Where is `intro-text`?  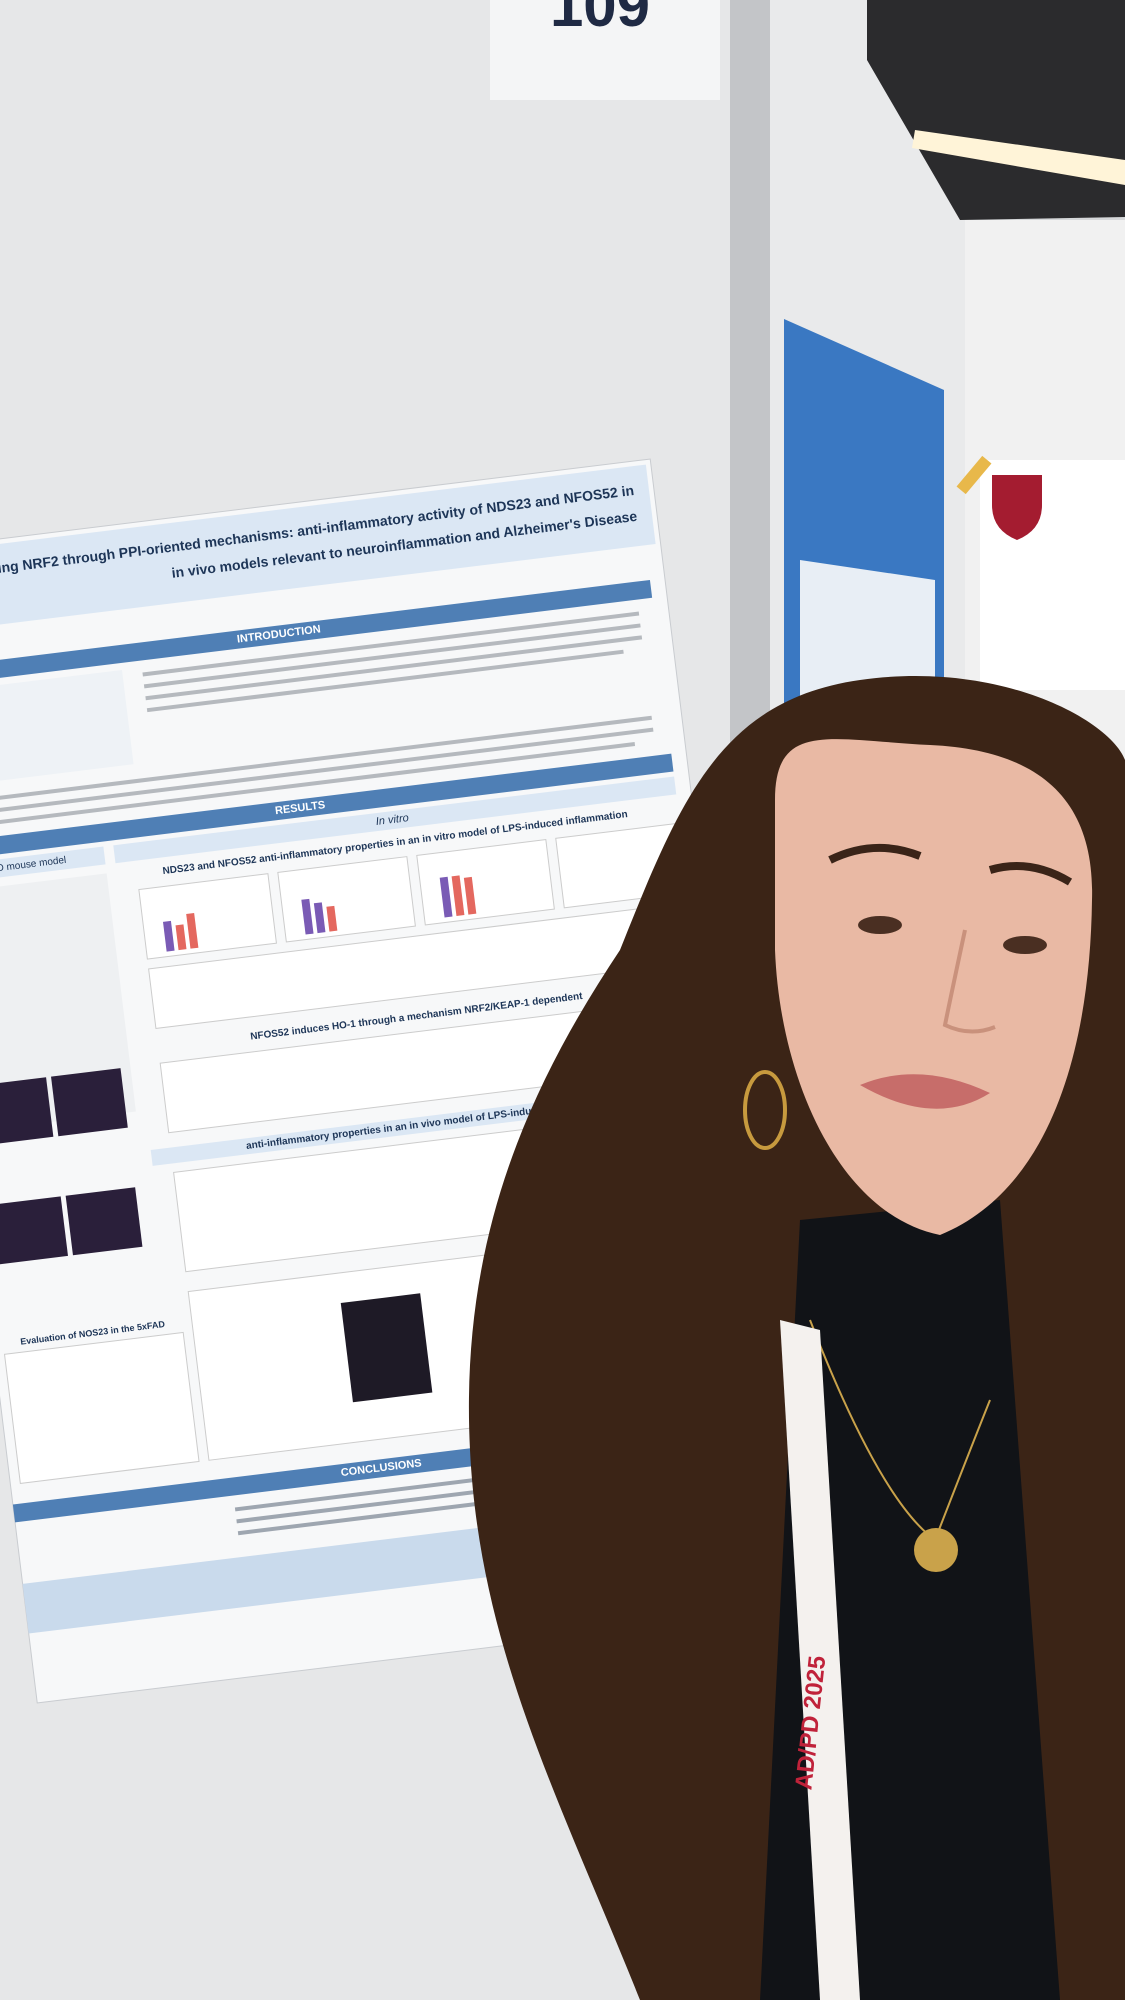
intro-text is located at coordinates (327, 721).